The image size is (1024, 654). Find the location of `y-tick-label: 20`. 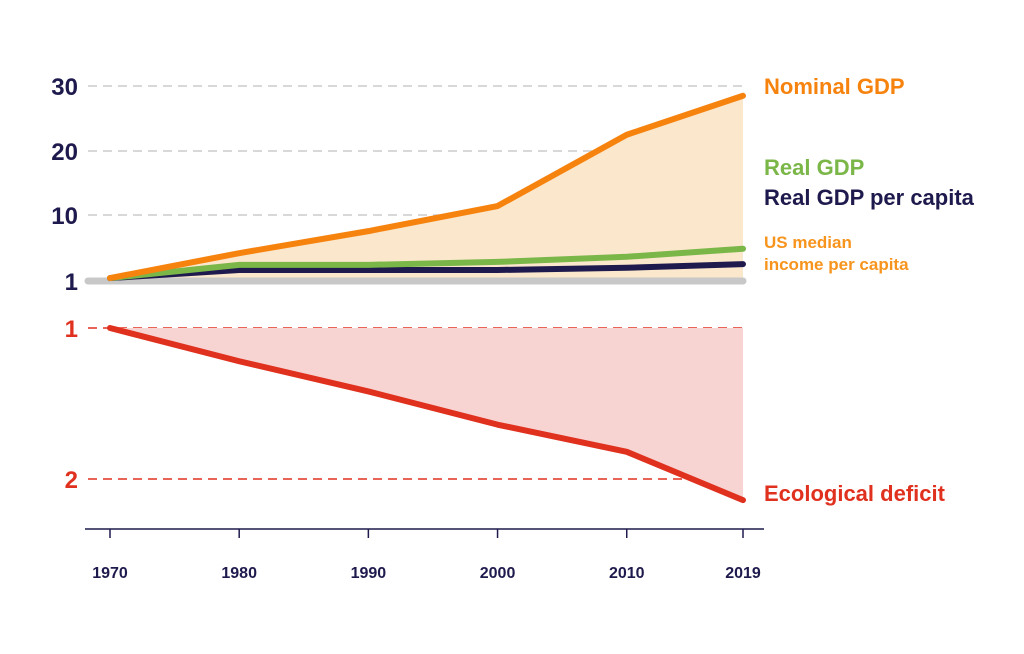

y-tick-label: 20 is located at coordinates (64, 152).